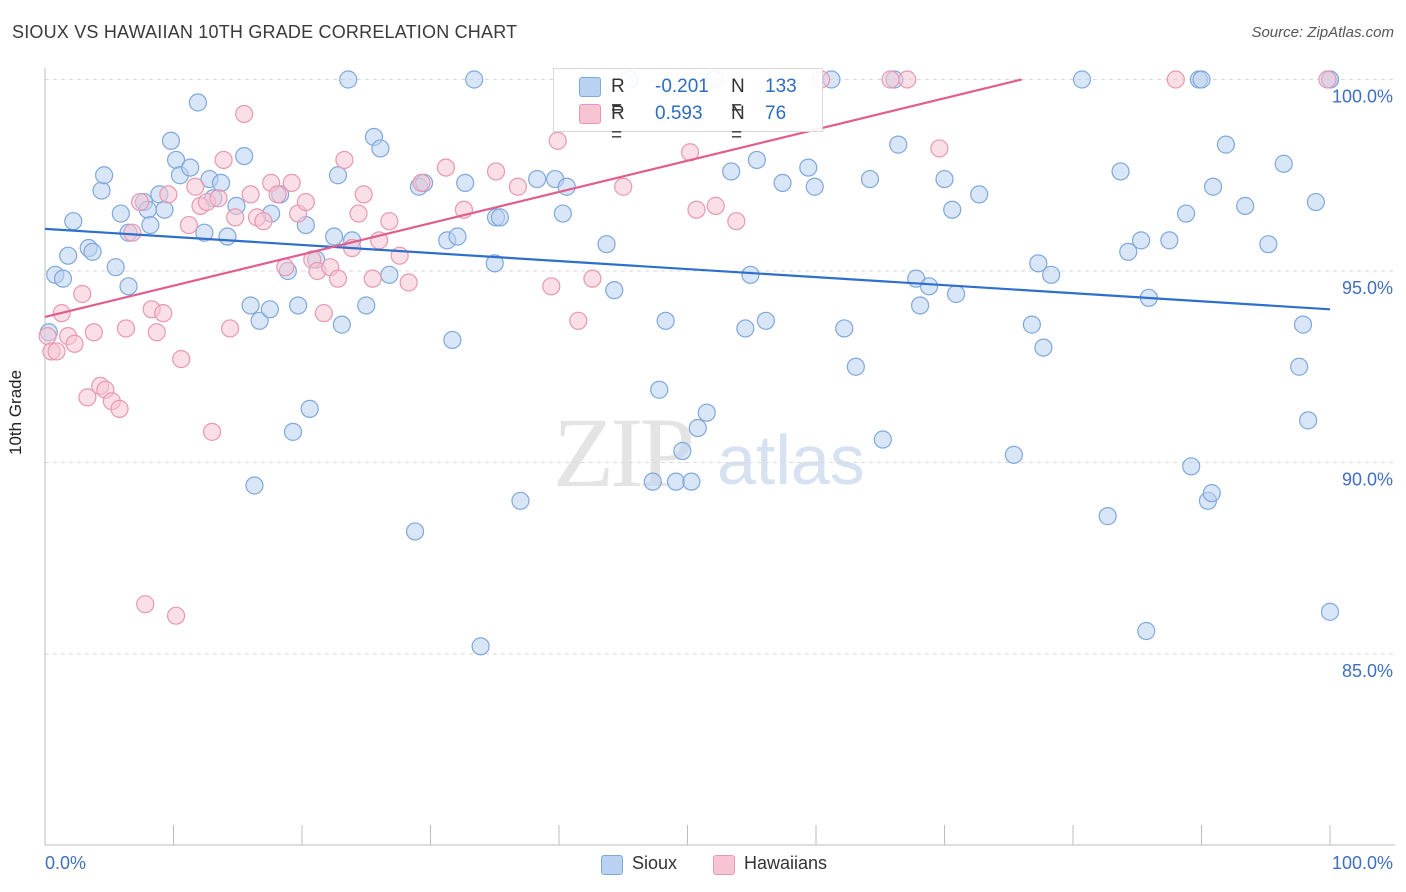 The height and width of the screenshot is (892, 1406). What do you see at coordinates (738, 97) in the screenshot?
I see `sioux-n-label: N =` at bounding box center [738, 97].